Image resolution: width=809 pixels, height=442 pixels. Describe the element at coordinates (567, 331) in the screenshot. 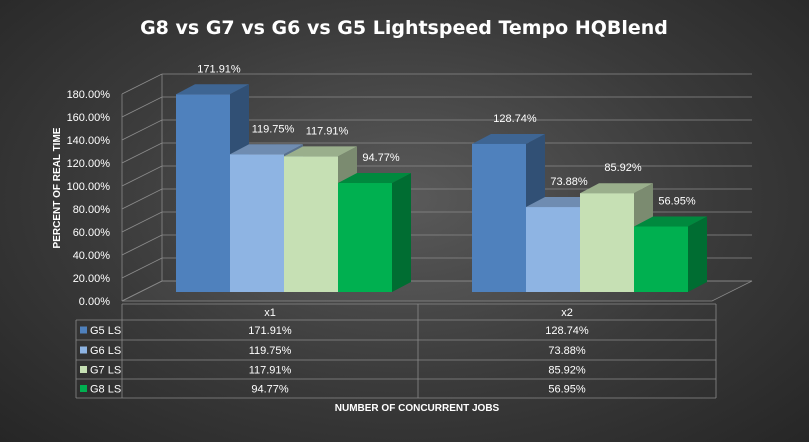

I see `table-cell: 128.74%` at that location.